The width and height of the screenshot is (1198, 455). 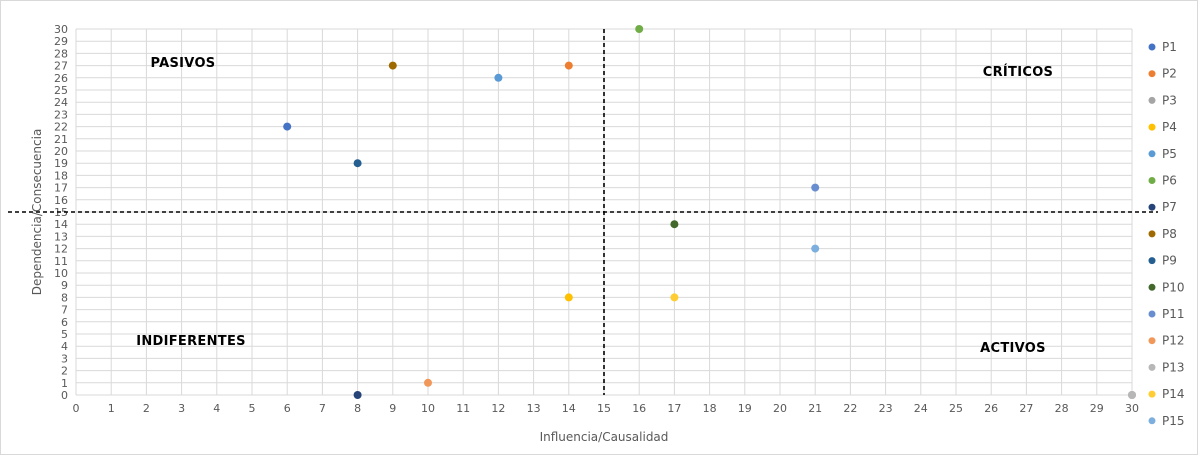 What do you see at coordinates (1152, 261) in the screenshot?
I see `legend-marker-p9` at bounding box center [1152, 261].